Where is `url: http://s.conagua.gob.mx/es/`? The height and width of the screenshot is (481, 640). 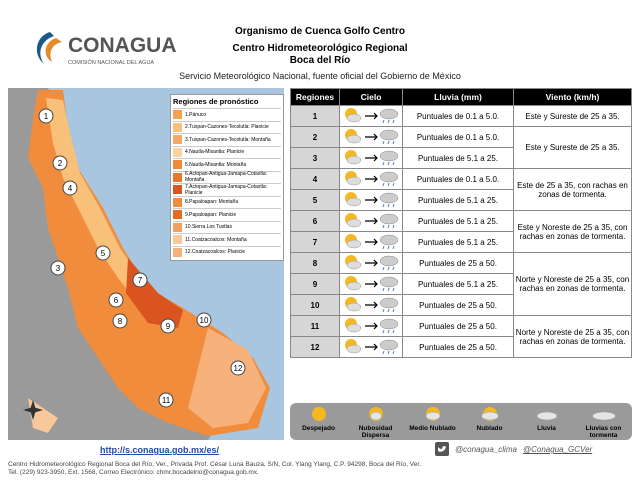 url: http://s.conagua.gob.mx/es/ is located at coordinates (160, 450).